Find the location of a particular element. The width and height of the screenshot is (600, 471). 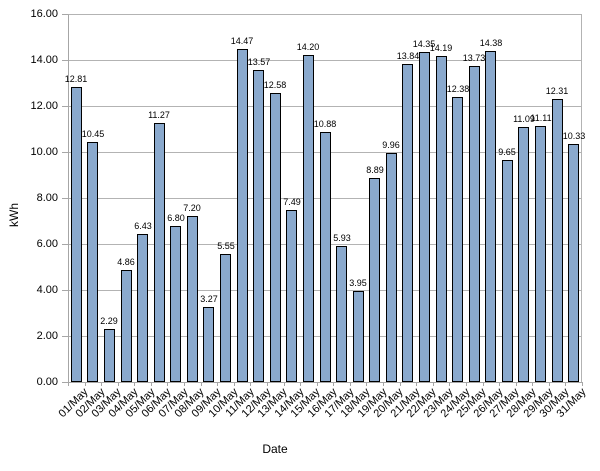

bar-value-label: 7.20 is located at coordinates (192, 208).